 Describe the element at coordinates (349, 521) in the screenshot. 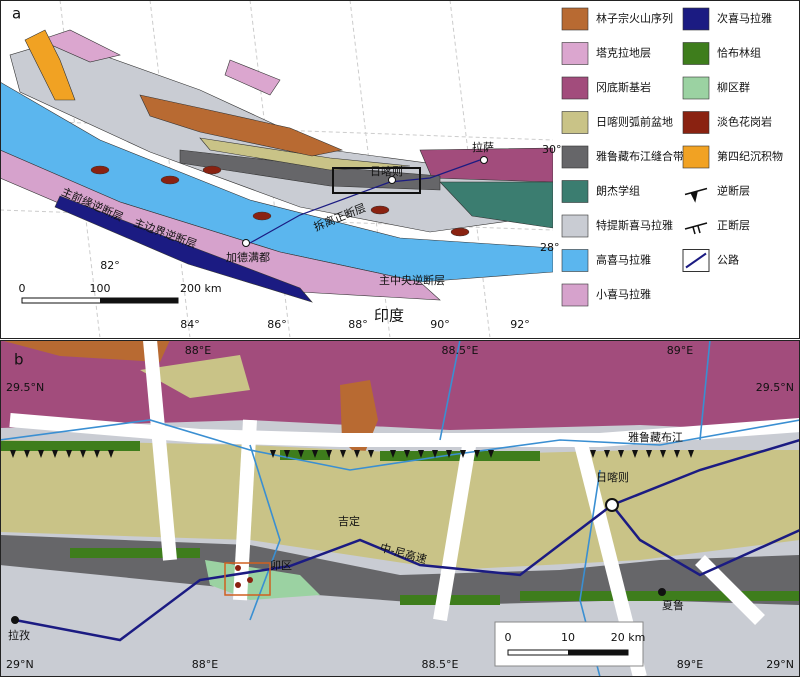

I see `place-label: 吉定` at that location.